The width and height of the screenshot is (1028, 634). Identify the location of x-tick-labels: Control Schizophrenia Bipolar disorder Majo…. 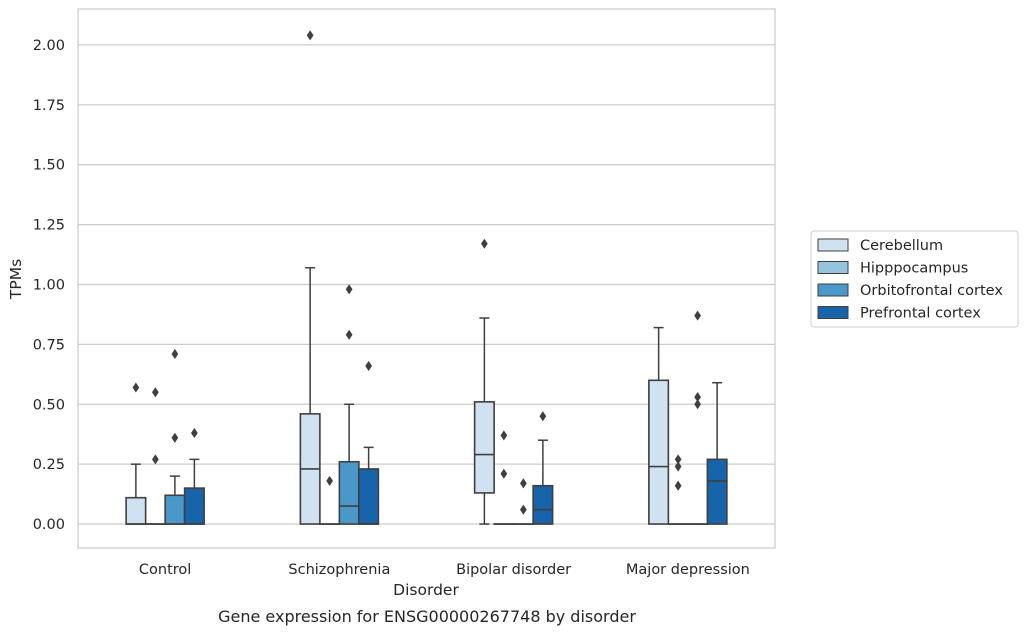
(444, 570).